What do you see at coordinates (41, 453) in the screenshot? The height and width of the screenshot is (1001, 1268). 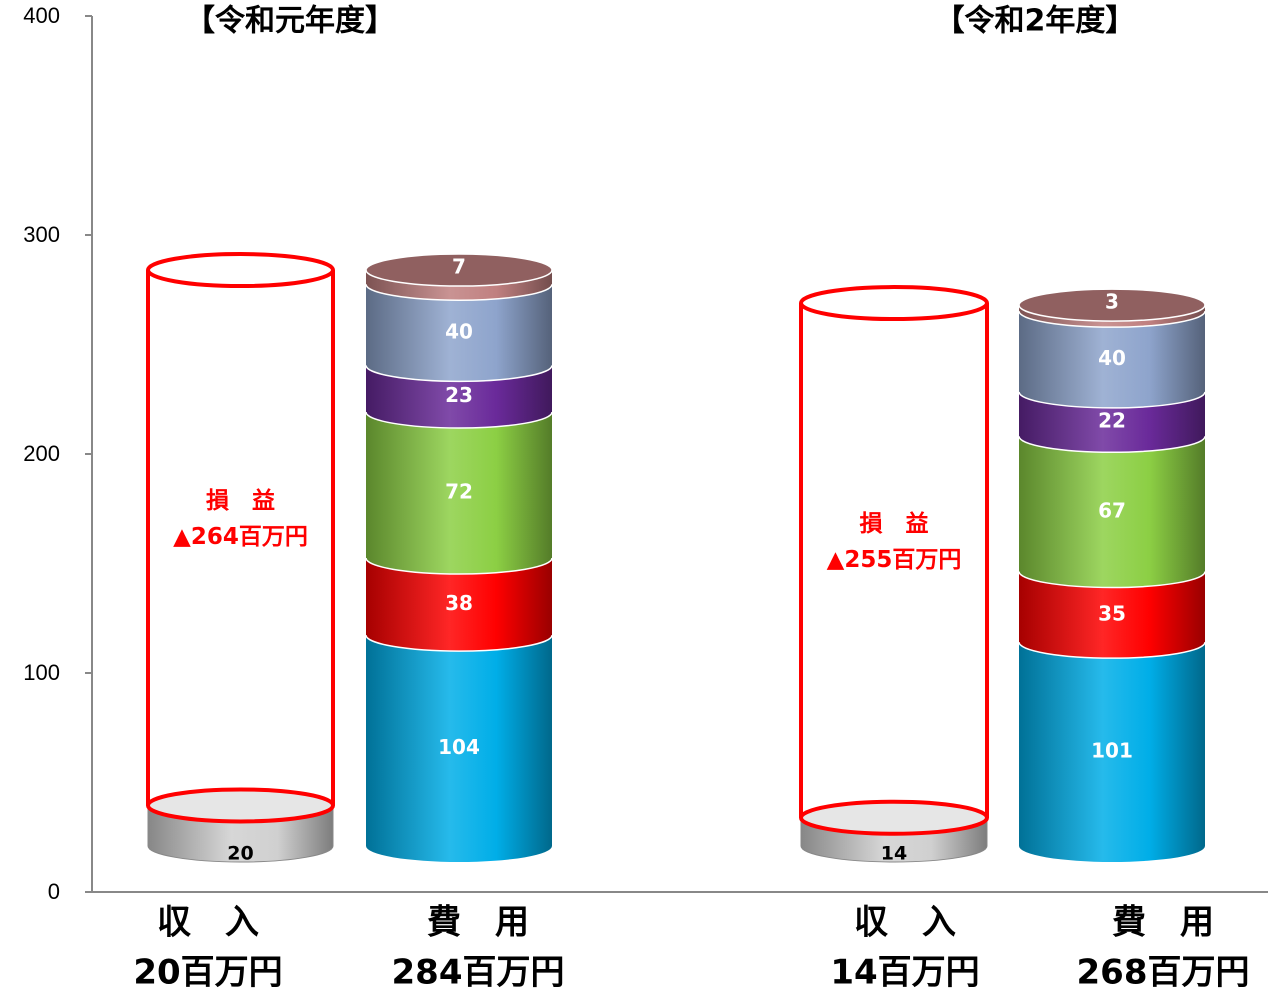 I see `y-tick-label: 200` at bounding box center [41, 453].